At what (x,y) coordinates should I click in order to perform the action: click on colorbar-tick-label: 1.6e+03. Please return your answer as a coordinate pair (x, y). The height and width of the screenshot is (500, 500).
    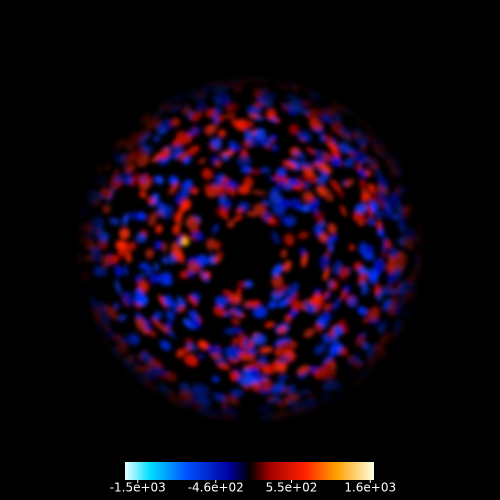
    Looking at the image, I should click on (370, 488).